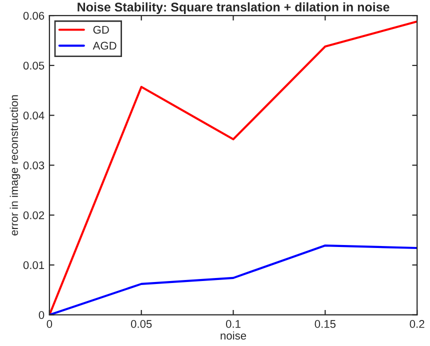  Describe the element at coordinates (33, 265) in the screenshot. I see `y-tick-label: 0.01` at that location.